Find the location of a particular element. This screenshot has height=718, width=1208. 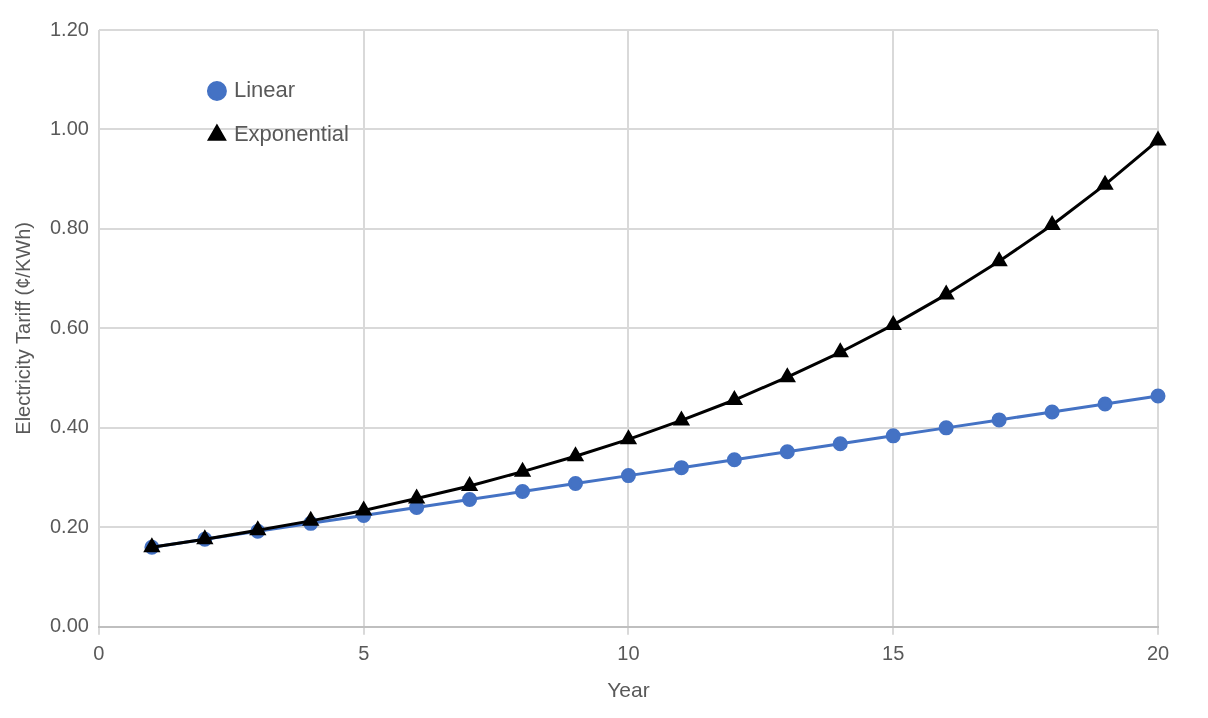

x-axis-title: Year is located at coordinates (628, 690).